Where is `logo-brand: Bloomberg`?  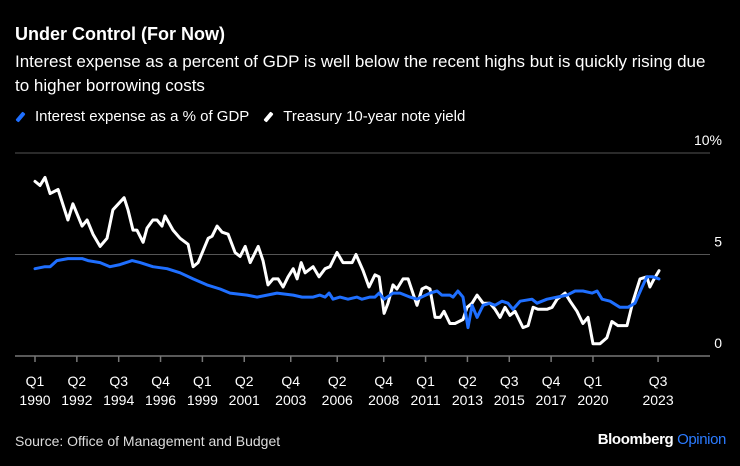 logo-brand: Bloomberg is located at coordinates (635, 439).